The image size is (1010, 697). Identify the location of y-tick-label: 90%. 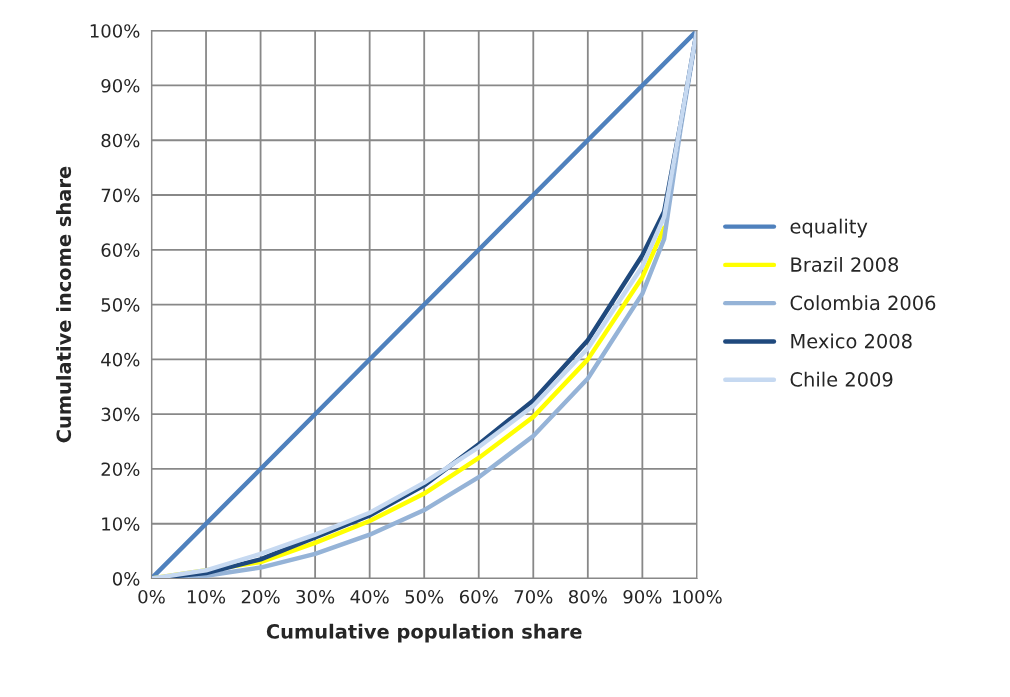
(120, 85).